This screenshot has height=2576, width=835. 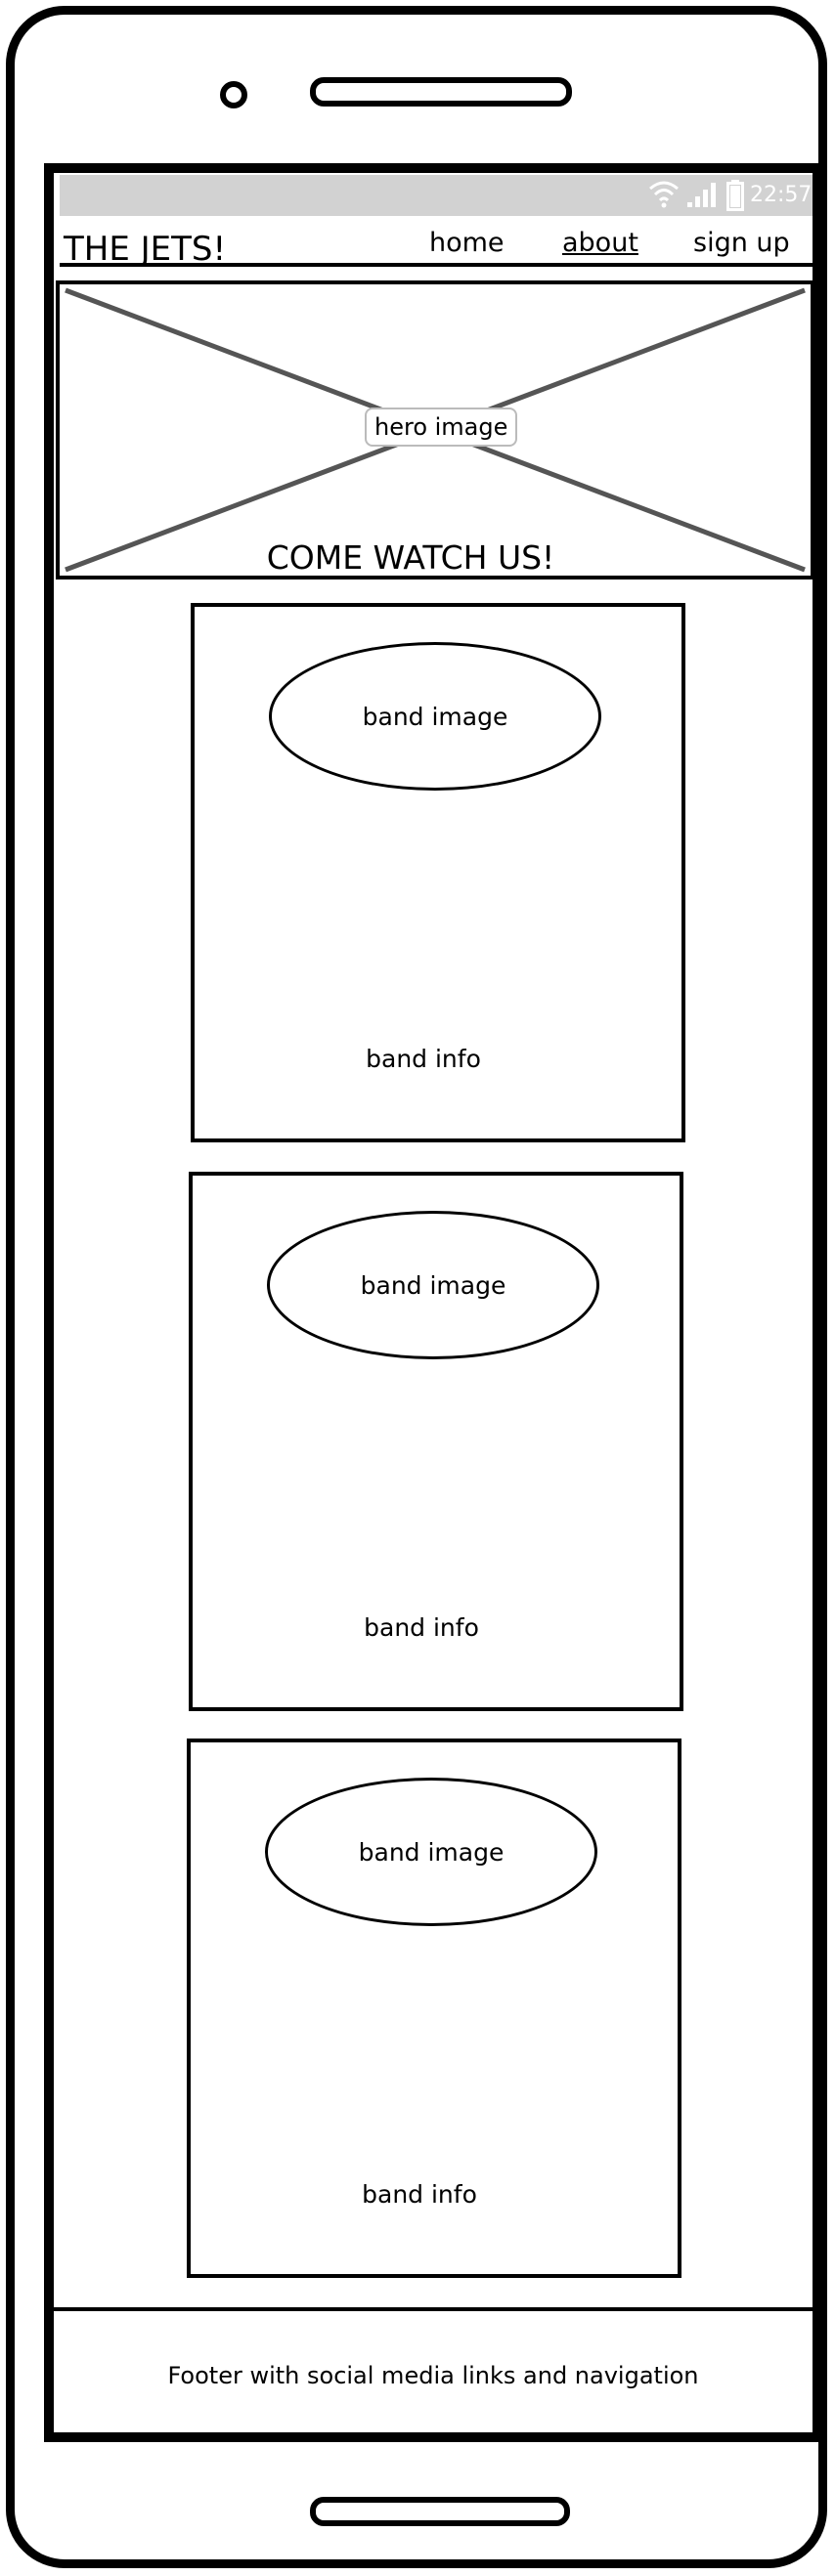 I want to click on nav-link-about: about, so click(x=600, y=243).